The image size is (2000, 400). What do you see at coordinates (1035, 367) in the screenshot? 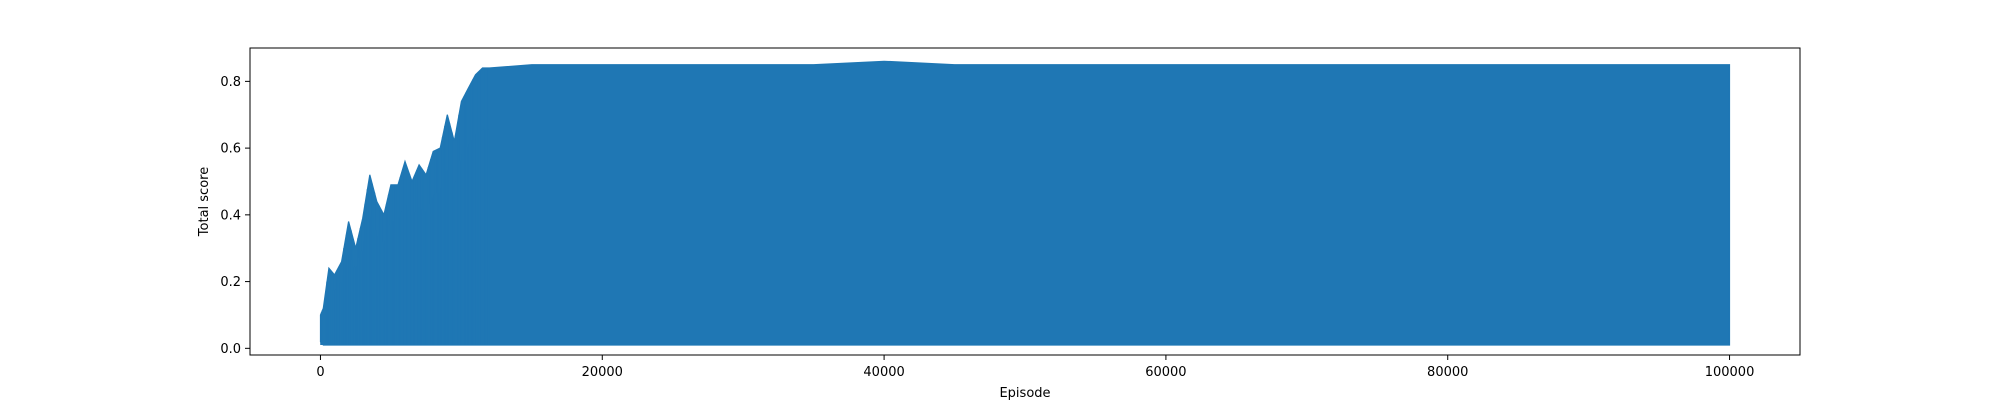
I see `x-axis: 0 20000 40000 60000 80000 100000` at bounding box center [1035, 367].